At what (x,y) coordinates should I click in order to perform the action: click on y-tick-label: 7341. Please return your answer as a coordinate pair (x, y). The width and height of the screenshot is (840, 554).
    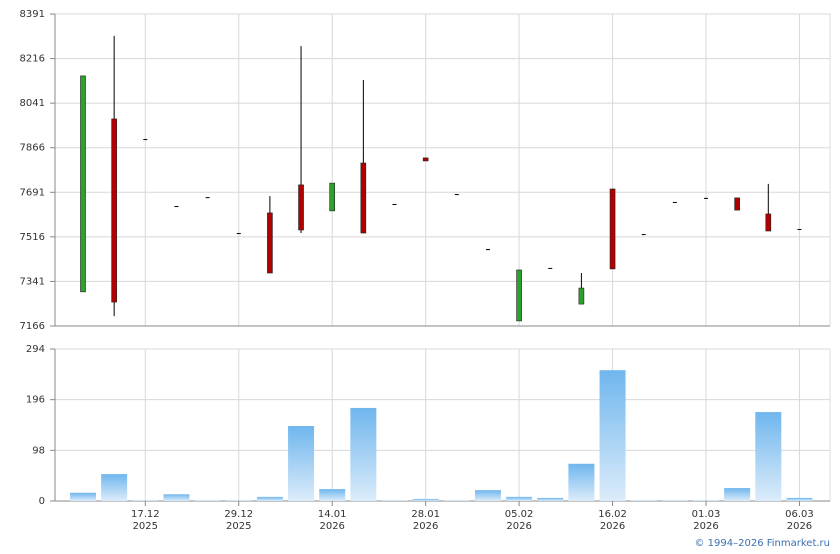
    Looking at the image, I should click on (32, 281).